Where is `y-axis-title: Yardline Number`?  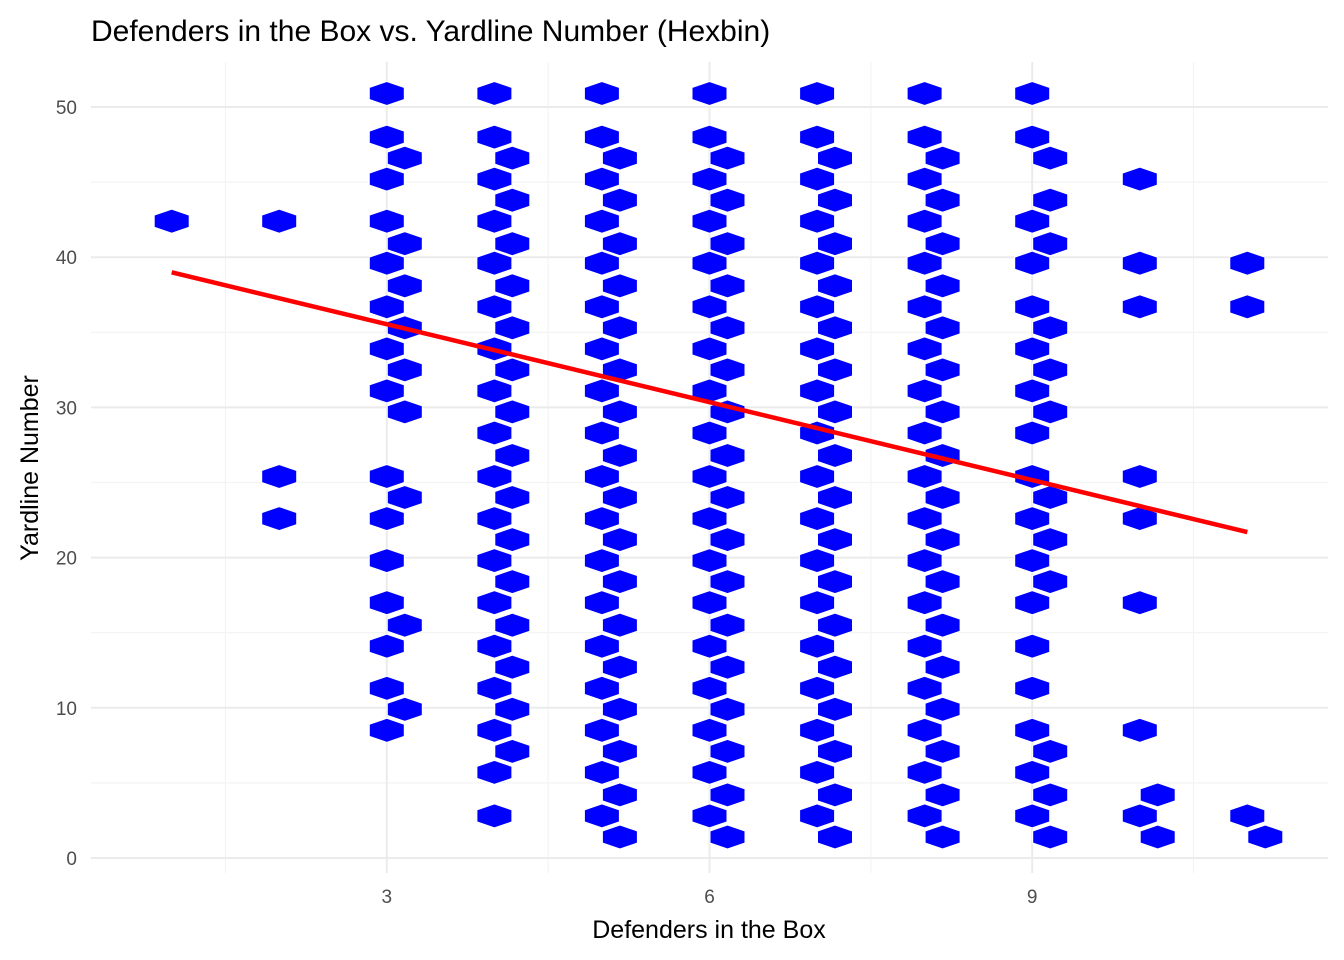
y-axis-title: Yardline Number is located at coordinates (30, 468).